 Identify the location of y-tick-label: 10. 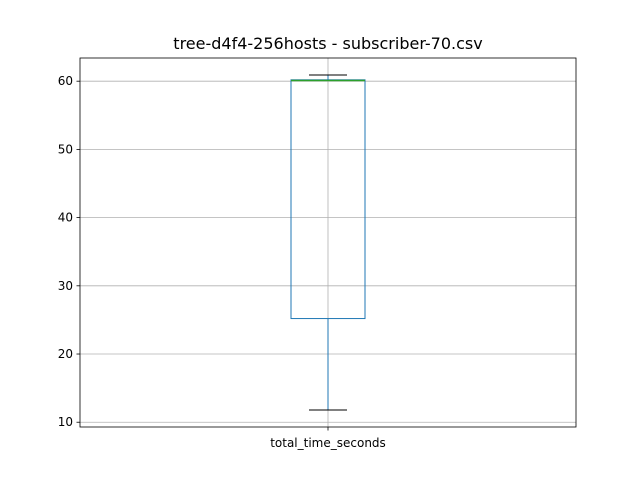
(65, 422).